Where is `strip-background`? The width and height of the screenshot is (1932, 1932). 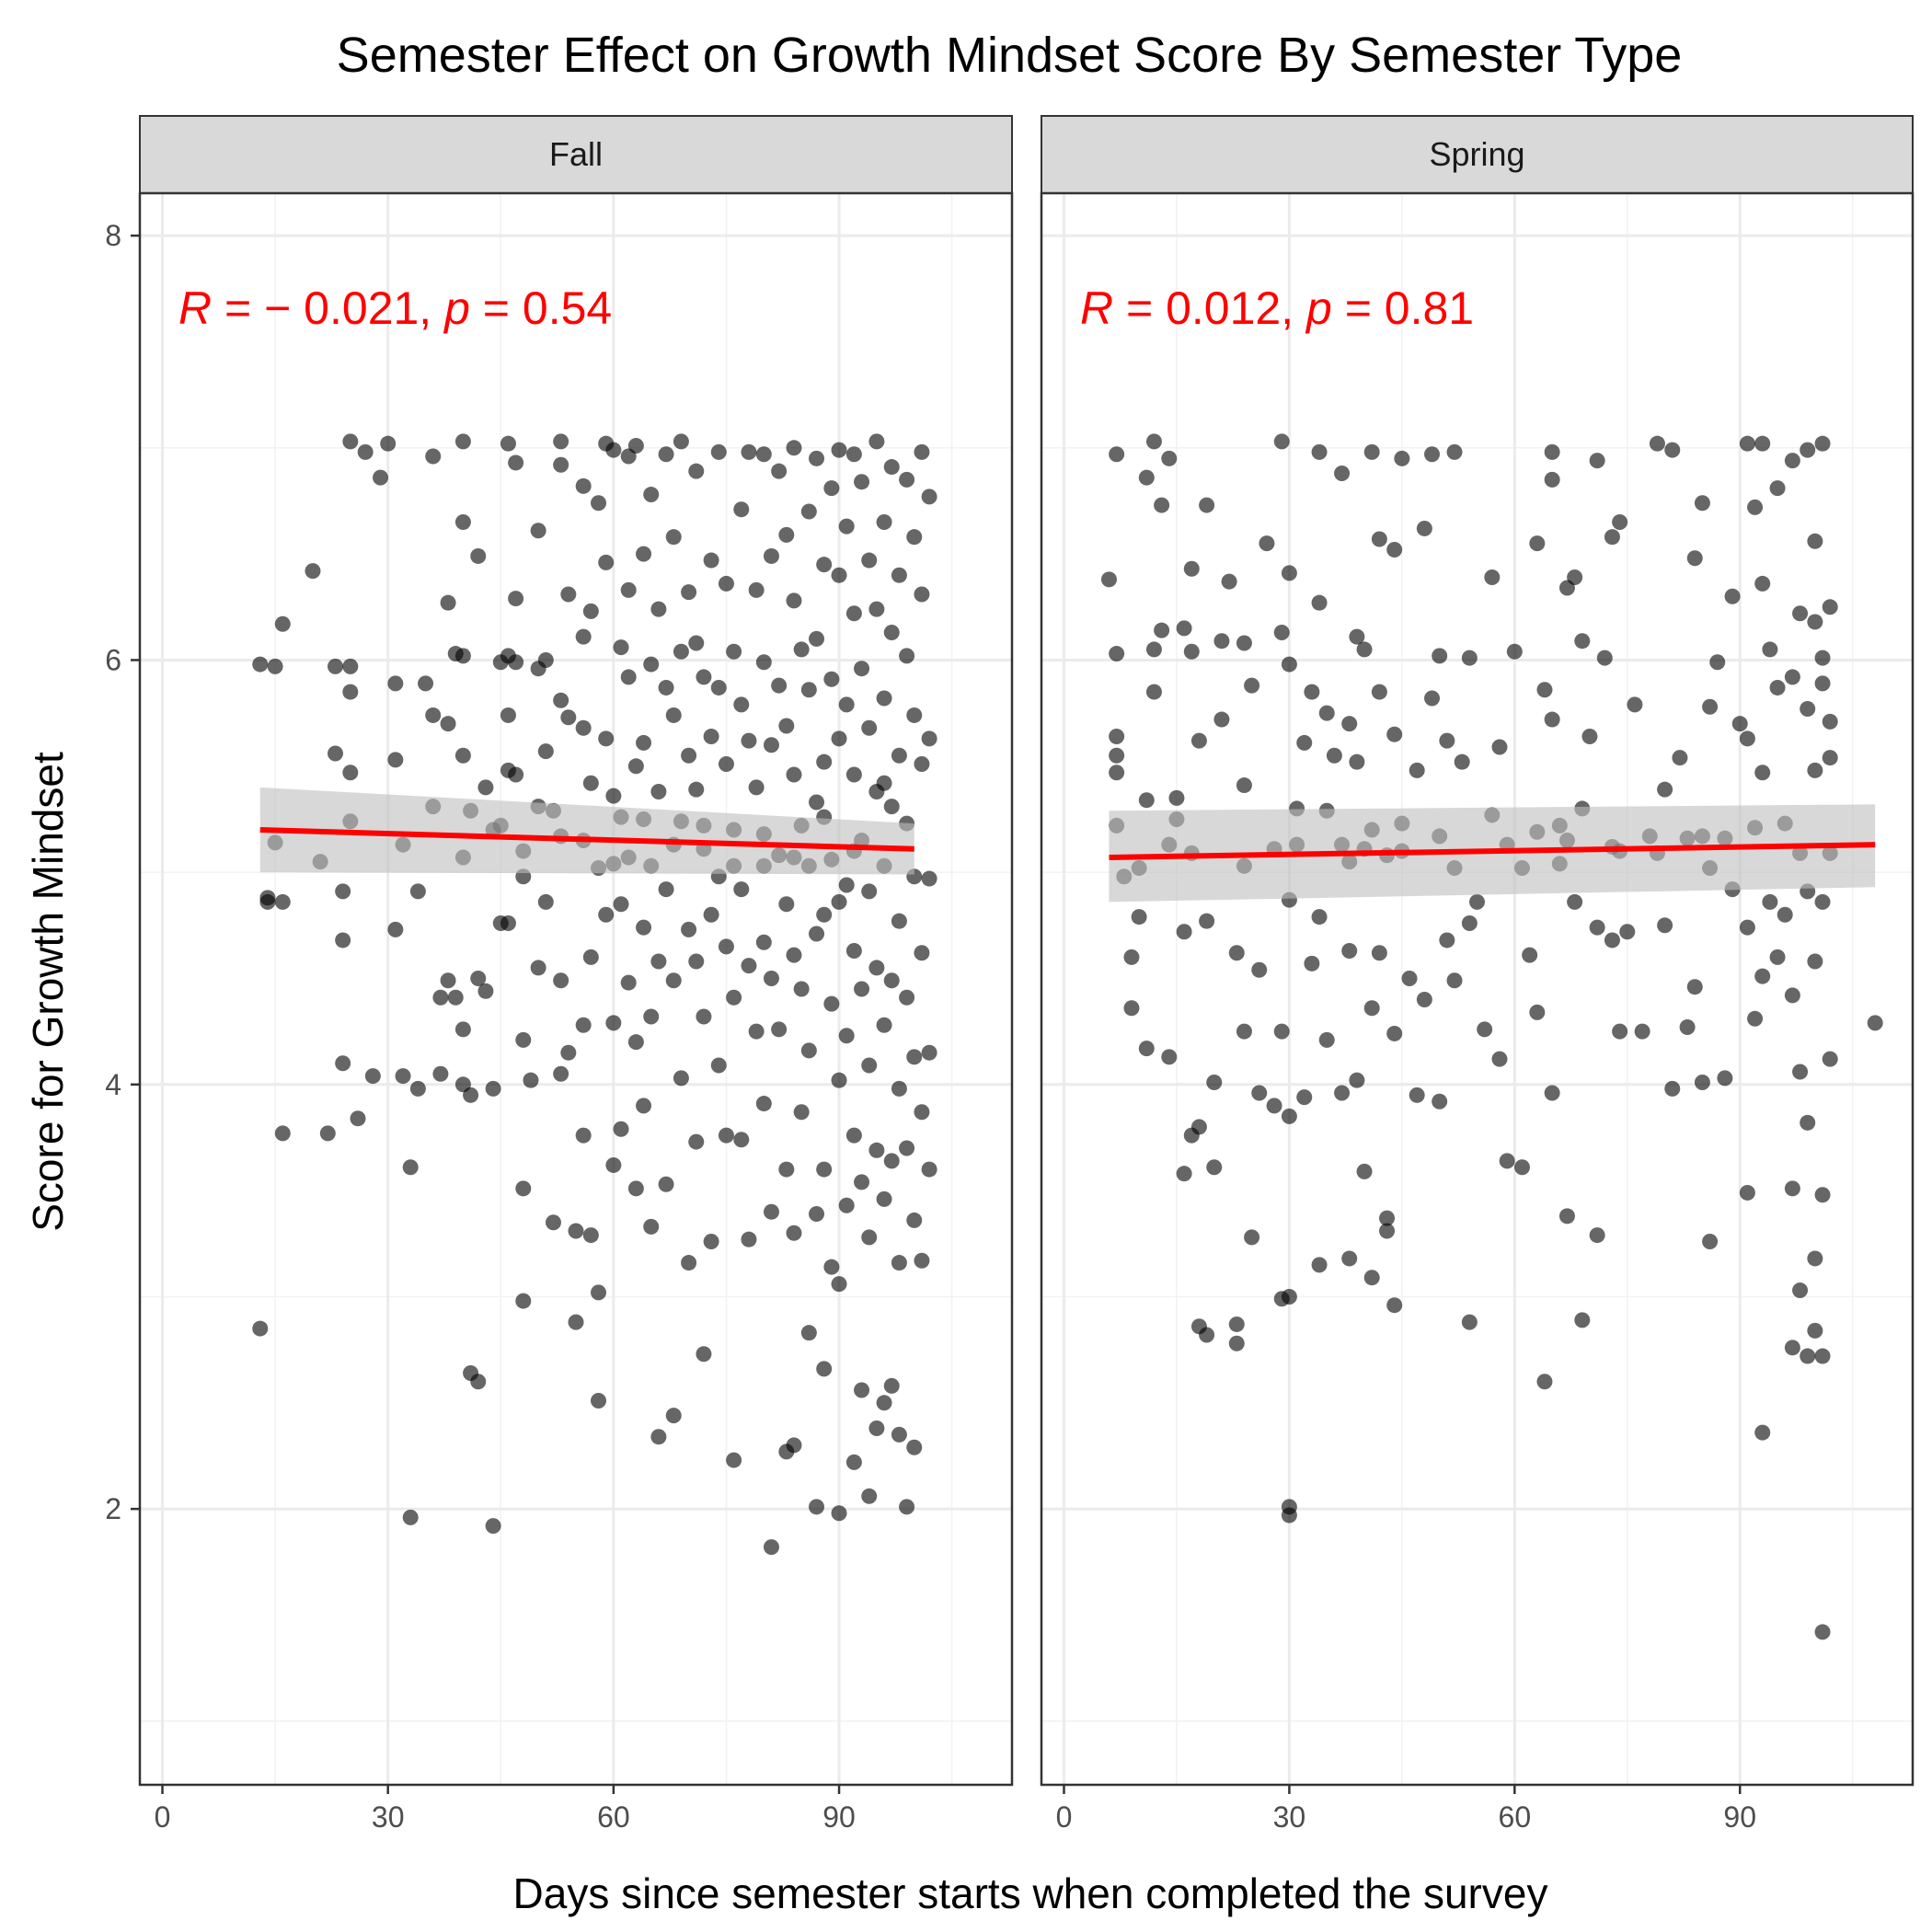 strip-background is located at coordinates (576, 154).